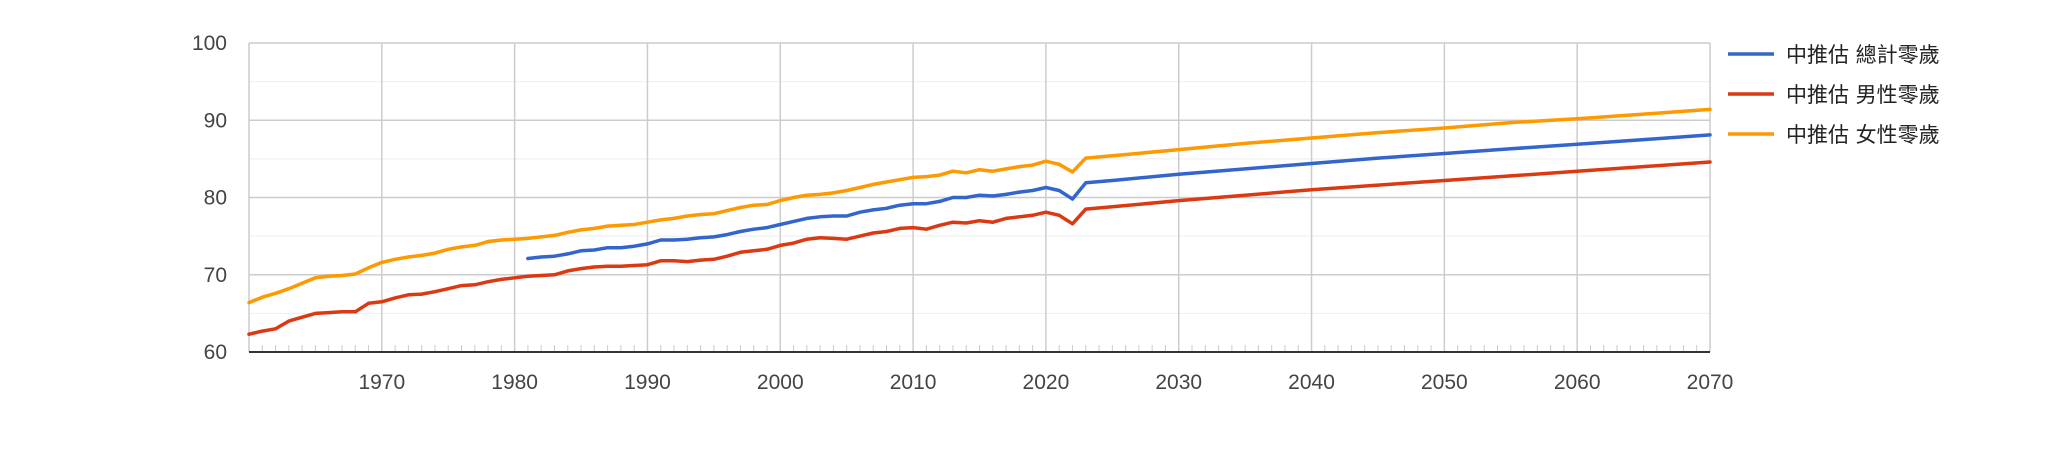 The height and width of the screenshot is (461, 2048). What do you see at coordinates (381, 382) in the screenshot?
I see `x-tick-label: 1970` at bounding box center [381, 382].